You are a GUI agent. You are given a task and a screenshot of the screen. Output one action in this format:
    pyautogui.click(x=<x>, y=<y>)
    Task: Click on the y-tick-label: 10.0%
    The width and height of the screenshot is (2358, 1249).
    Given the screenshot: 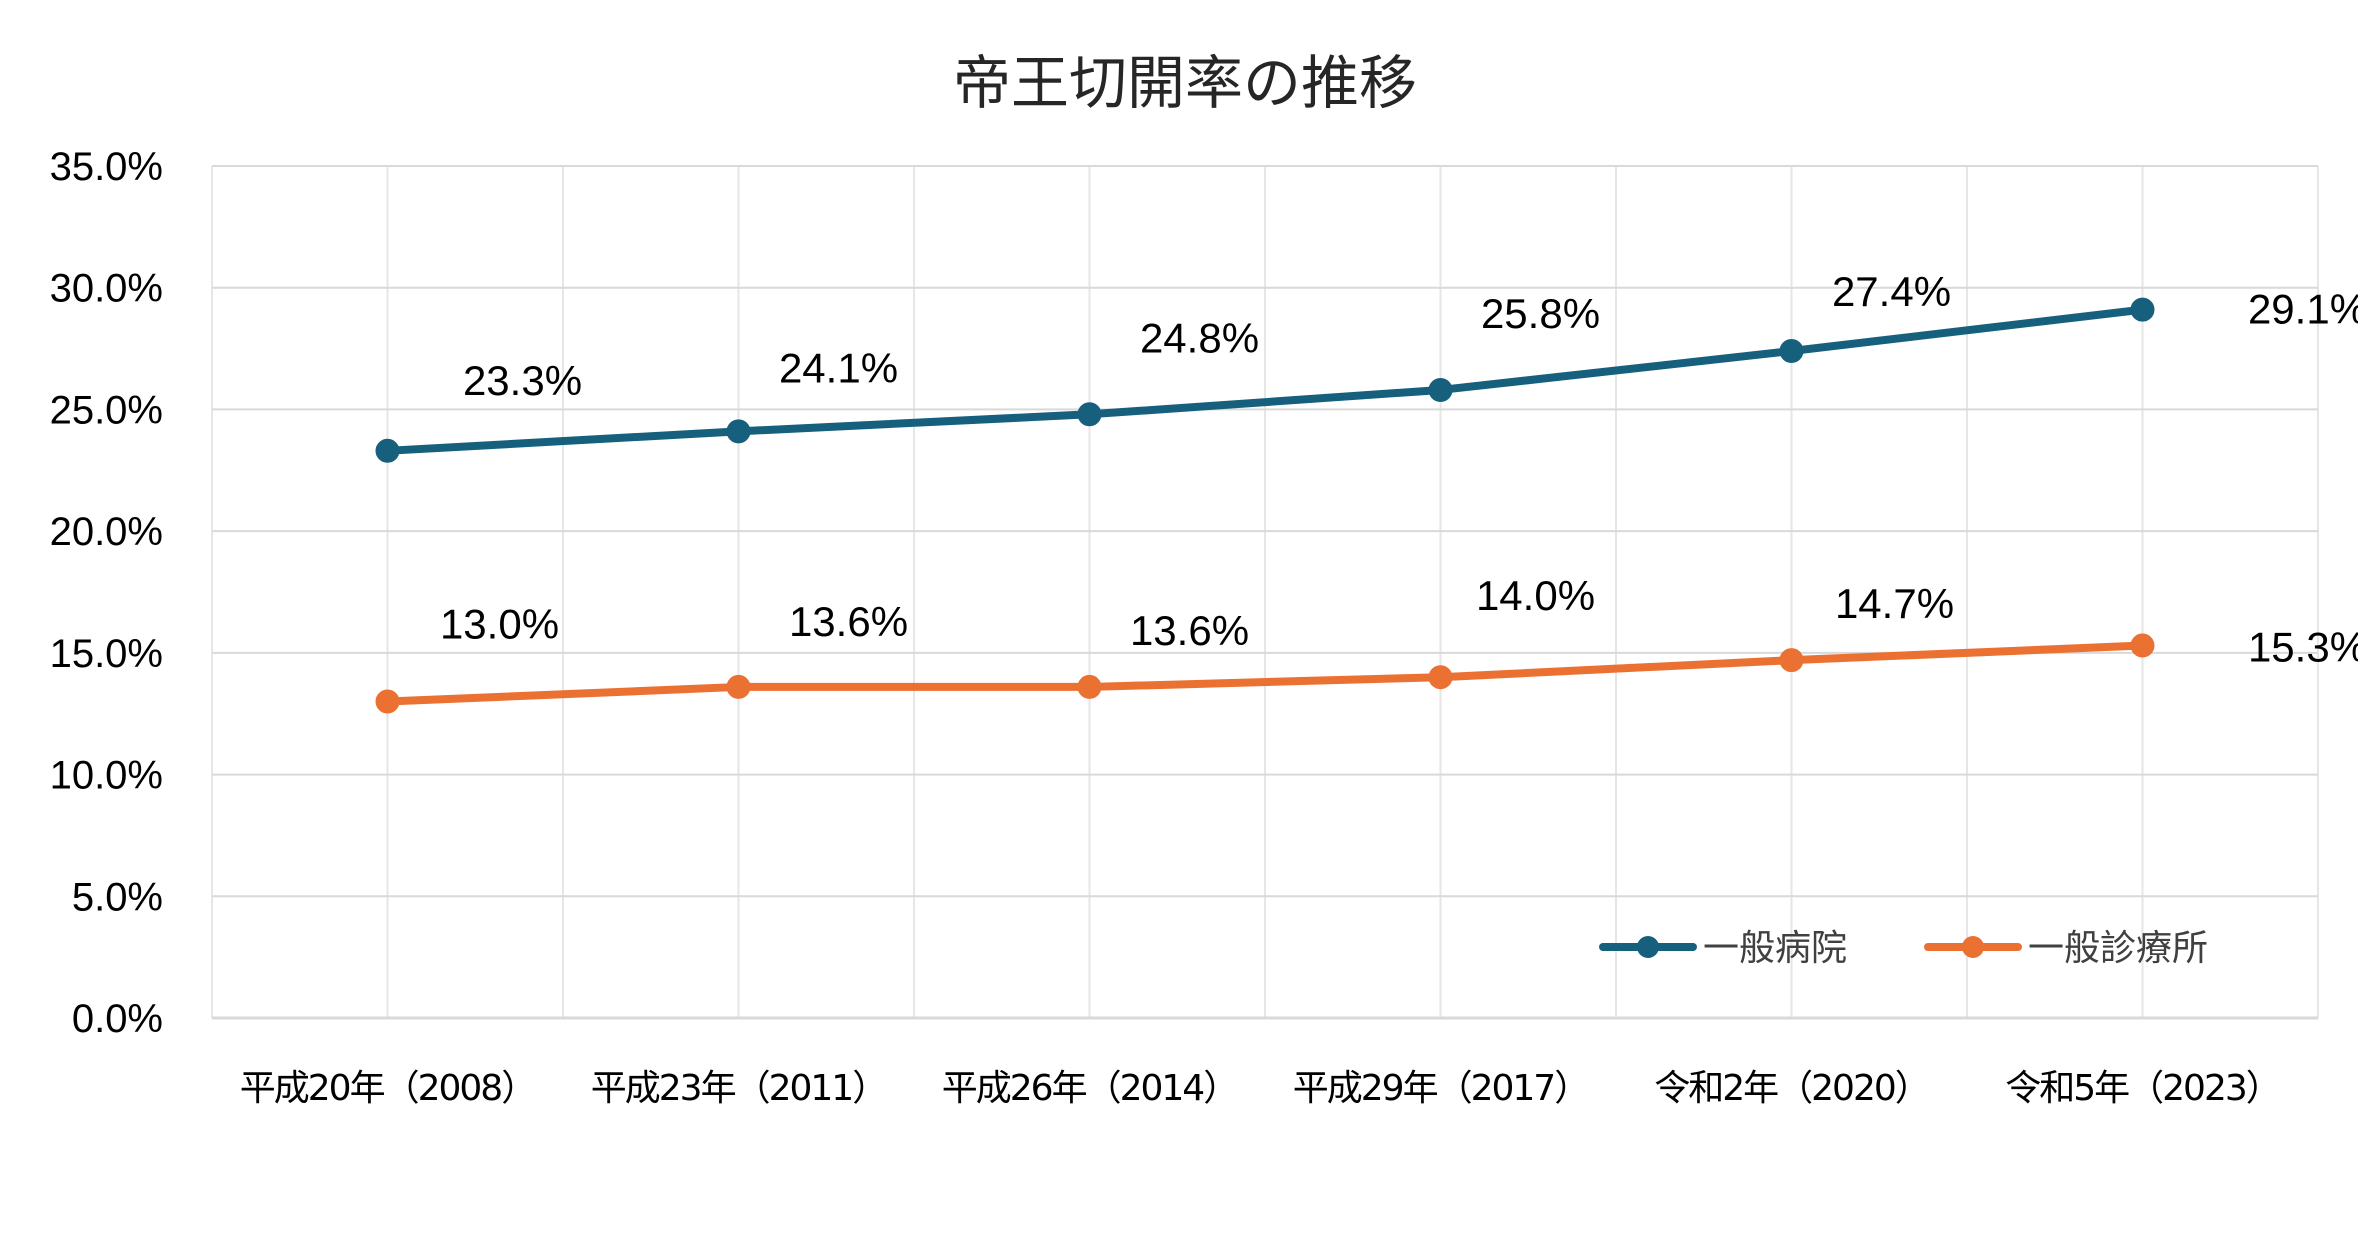 What is the action you would take?
    pyautogui.click(x=106, y=776)
    